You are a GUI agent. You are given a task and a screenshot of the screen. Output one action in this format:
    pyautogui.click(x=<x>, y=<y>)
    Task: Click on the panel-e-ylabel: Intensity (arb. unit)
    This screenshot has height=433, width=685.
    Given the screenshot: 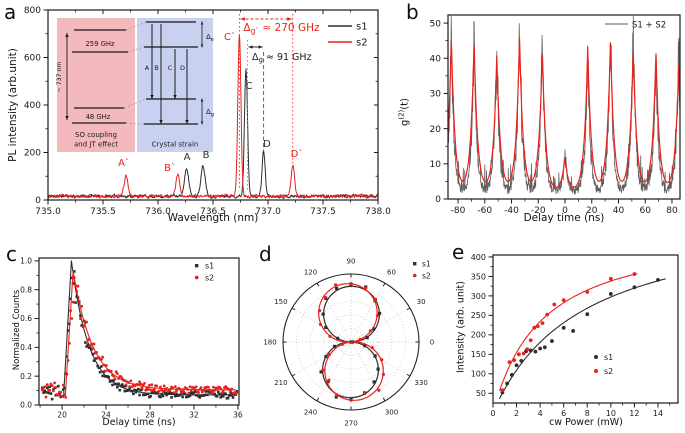 What is the action you would take?
    pyautogui.click(x=461, y=327)
    